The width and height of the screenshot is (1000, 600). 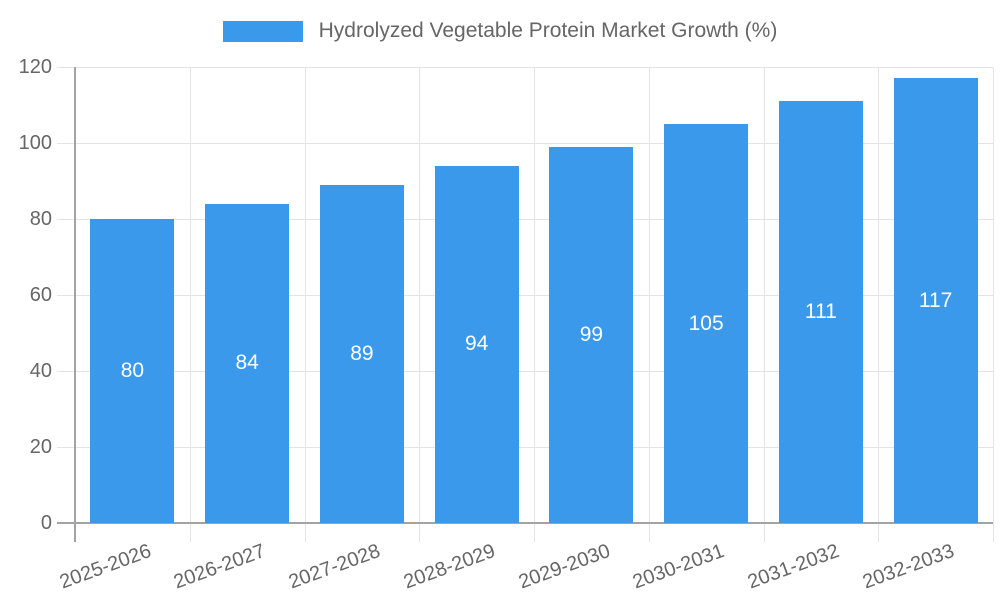 I want to click on y-tick-label: 100, so click(x=35, y=143).